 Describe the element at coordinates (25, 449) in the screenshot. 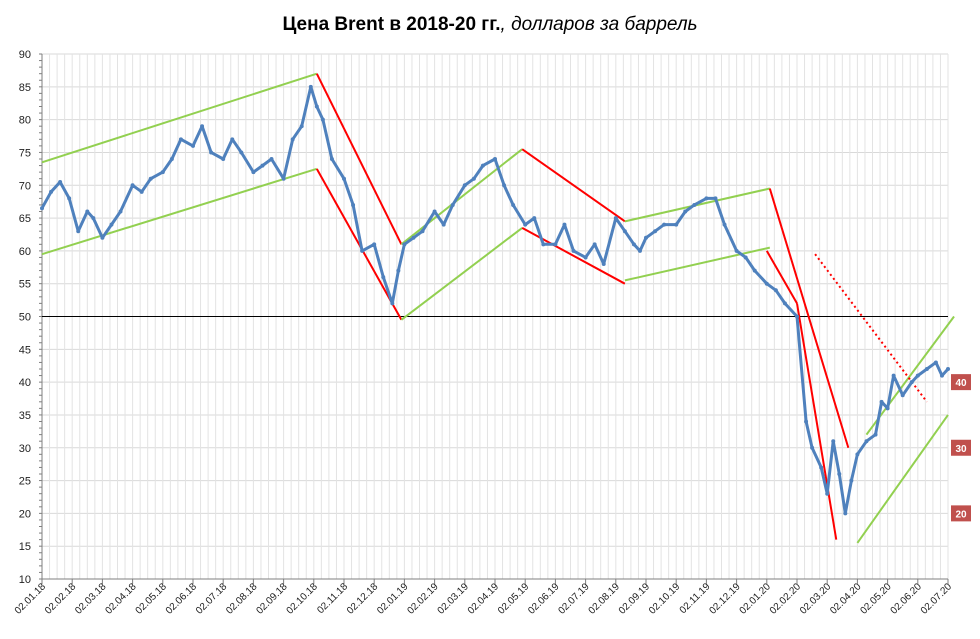

I see `y-tick-label: 30` at that location.